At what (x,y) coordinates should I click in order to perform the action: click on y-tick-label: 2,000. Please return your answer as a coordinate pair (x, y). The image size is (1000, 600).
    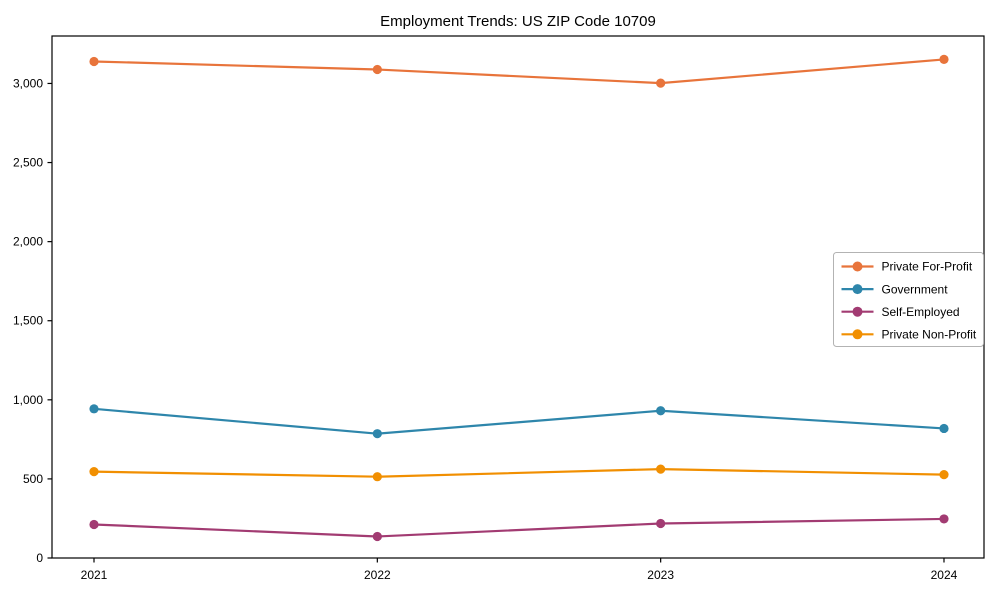
    Looking at the image, I should click on (28, 242).